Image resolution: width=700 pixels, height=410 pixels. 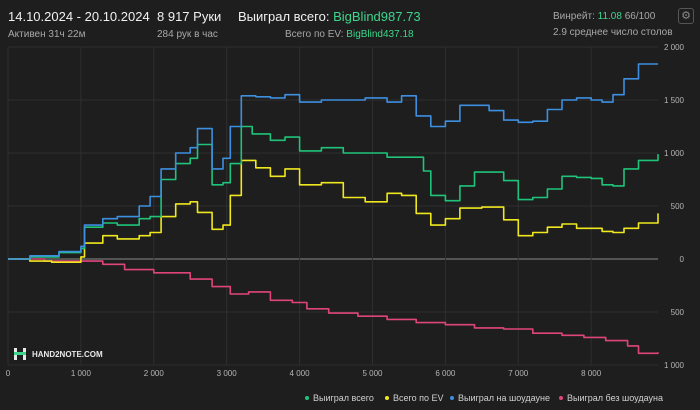 I want to click on x-tick-label: 3 000, so click(x=227, y=373).